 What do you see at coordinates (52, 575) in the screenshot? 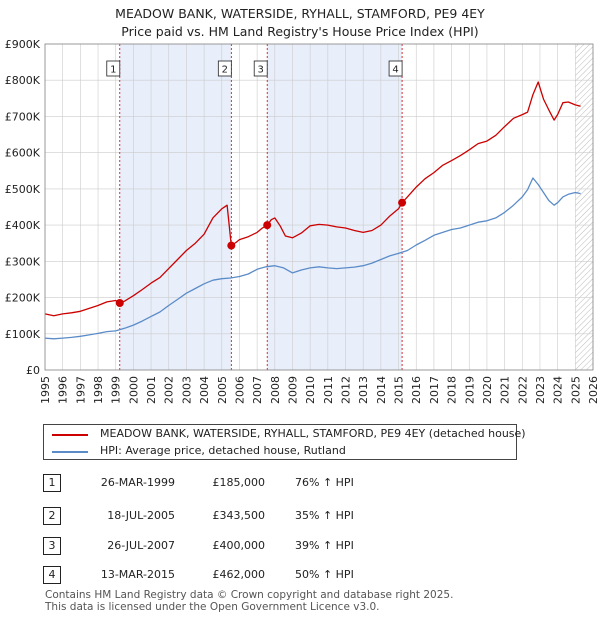
I see `sale-number-badge: 4` at bounding box center [52, 575].